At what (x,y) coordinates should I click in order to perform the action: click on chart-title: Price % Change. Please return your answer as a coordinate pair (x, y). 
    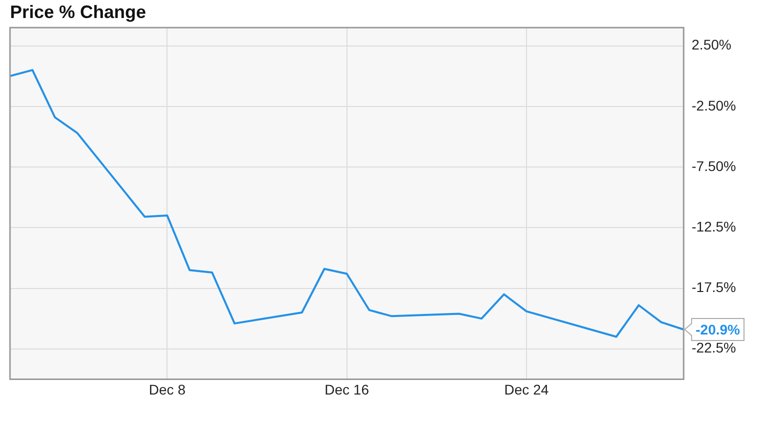
    Looking at the image, I should click on (78, 12).